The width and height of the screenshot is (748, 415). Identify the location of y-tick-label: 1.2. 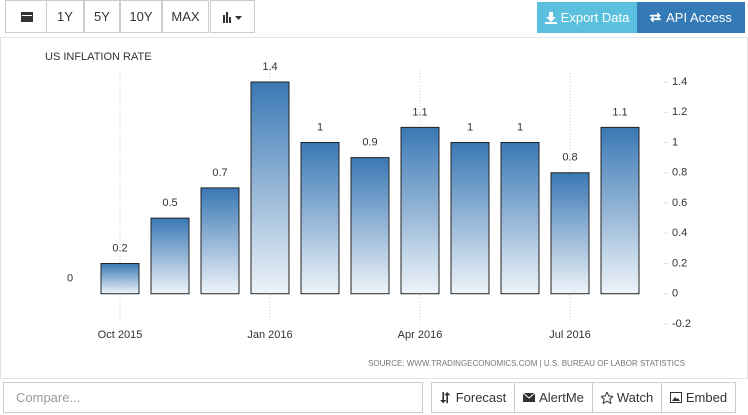
(679, 112).